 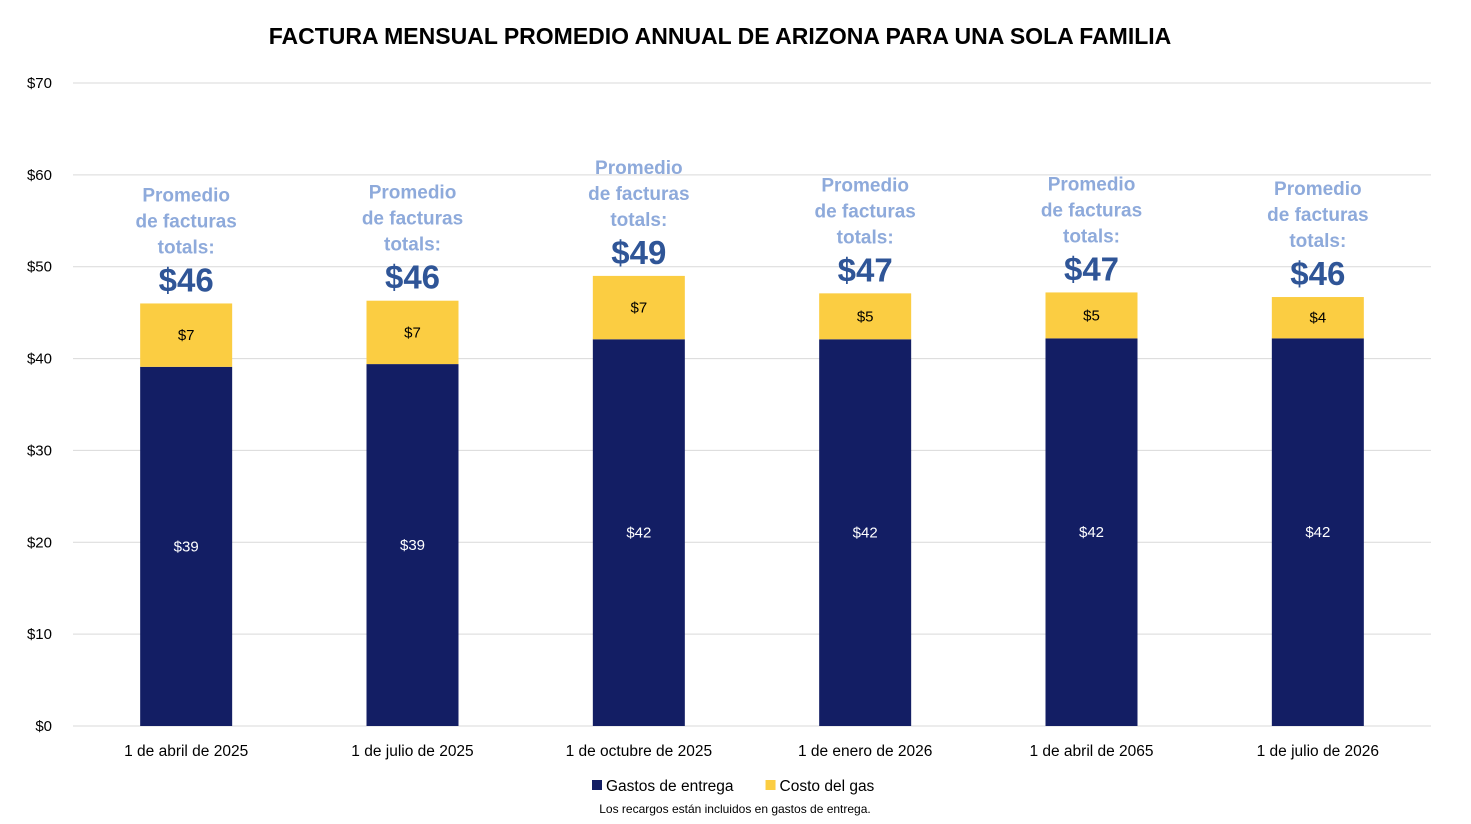 What do you see at coordinates (43, 726) in the screenshot?
I see `y-tick-label: $0` at bounding box center [43, 726].